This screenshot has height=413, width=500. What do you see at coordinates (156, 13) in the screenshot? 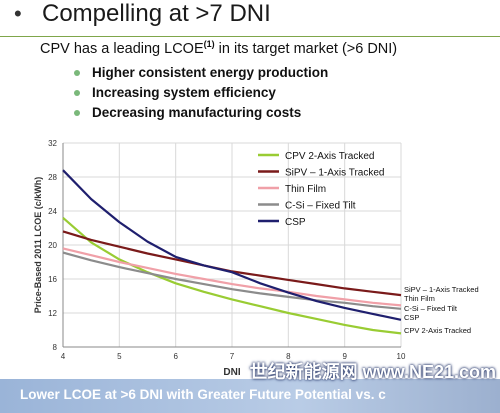
I see `title-text: Compelling at >7 DNI` at bounding box center [156, 13].